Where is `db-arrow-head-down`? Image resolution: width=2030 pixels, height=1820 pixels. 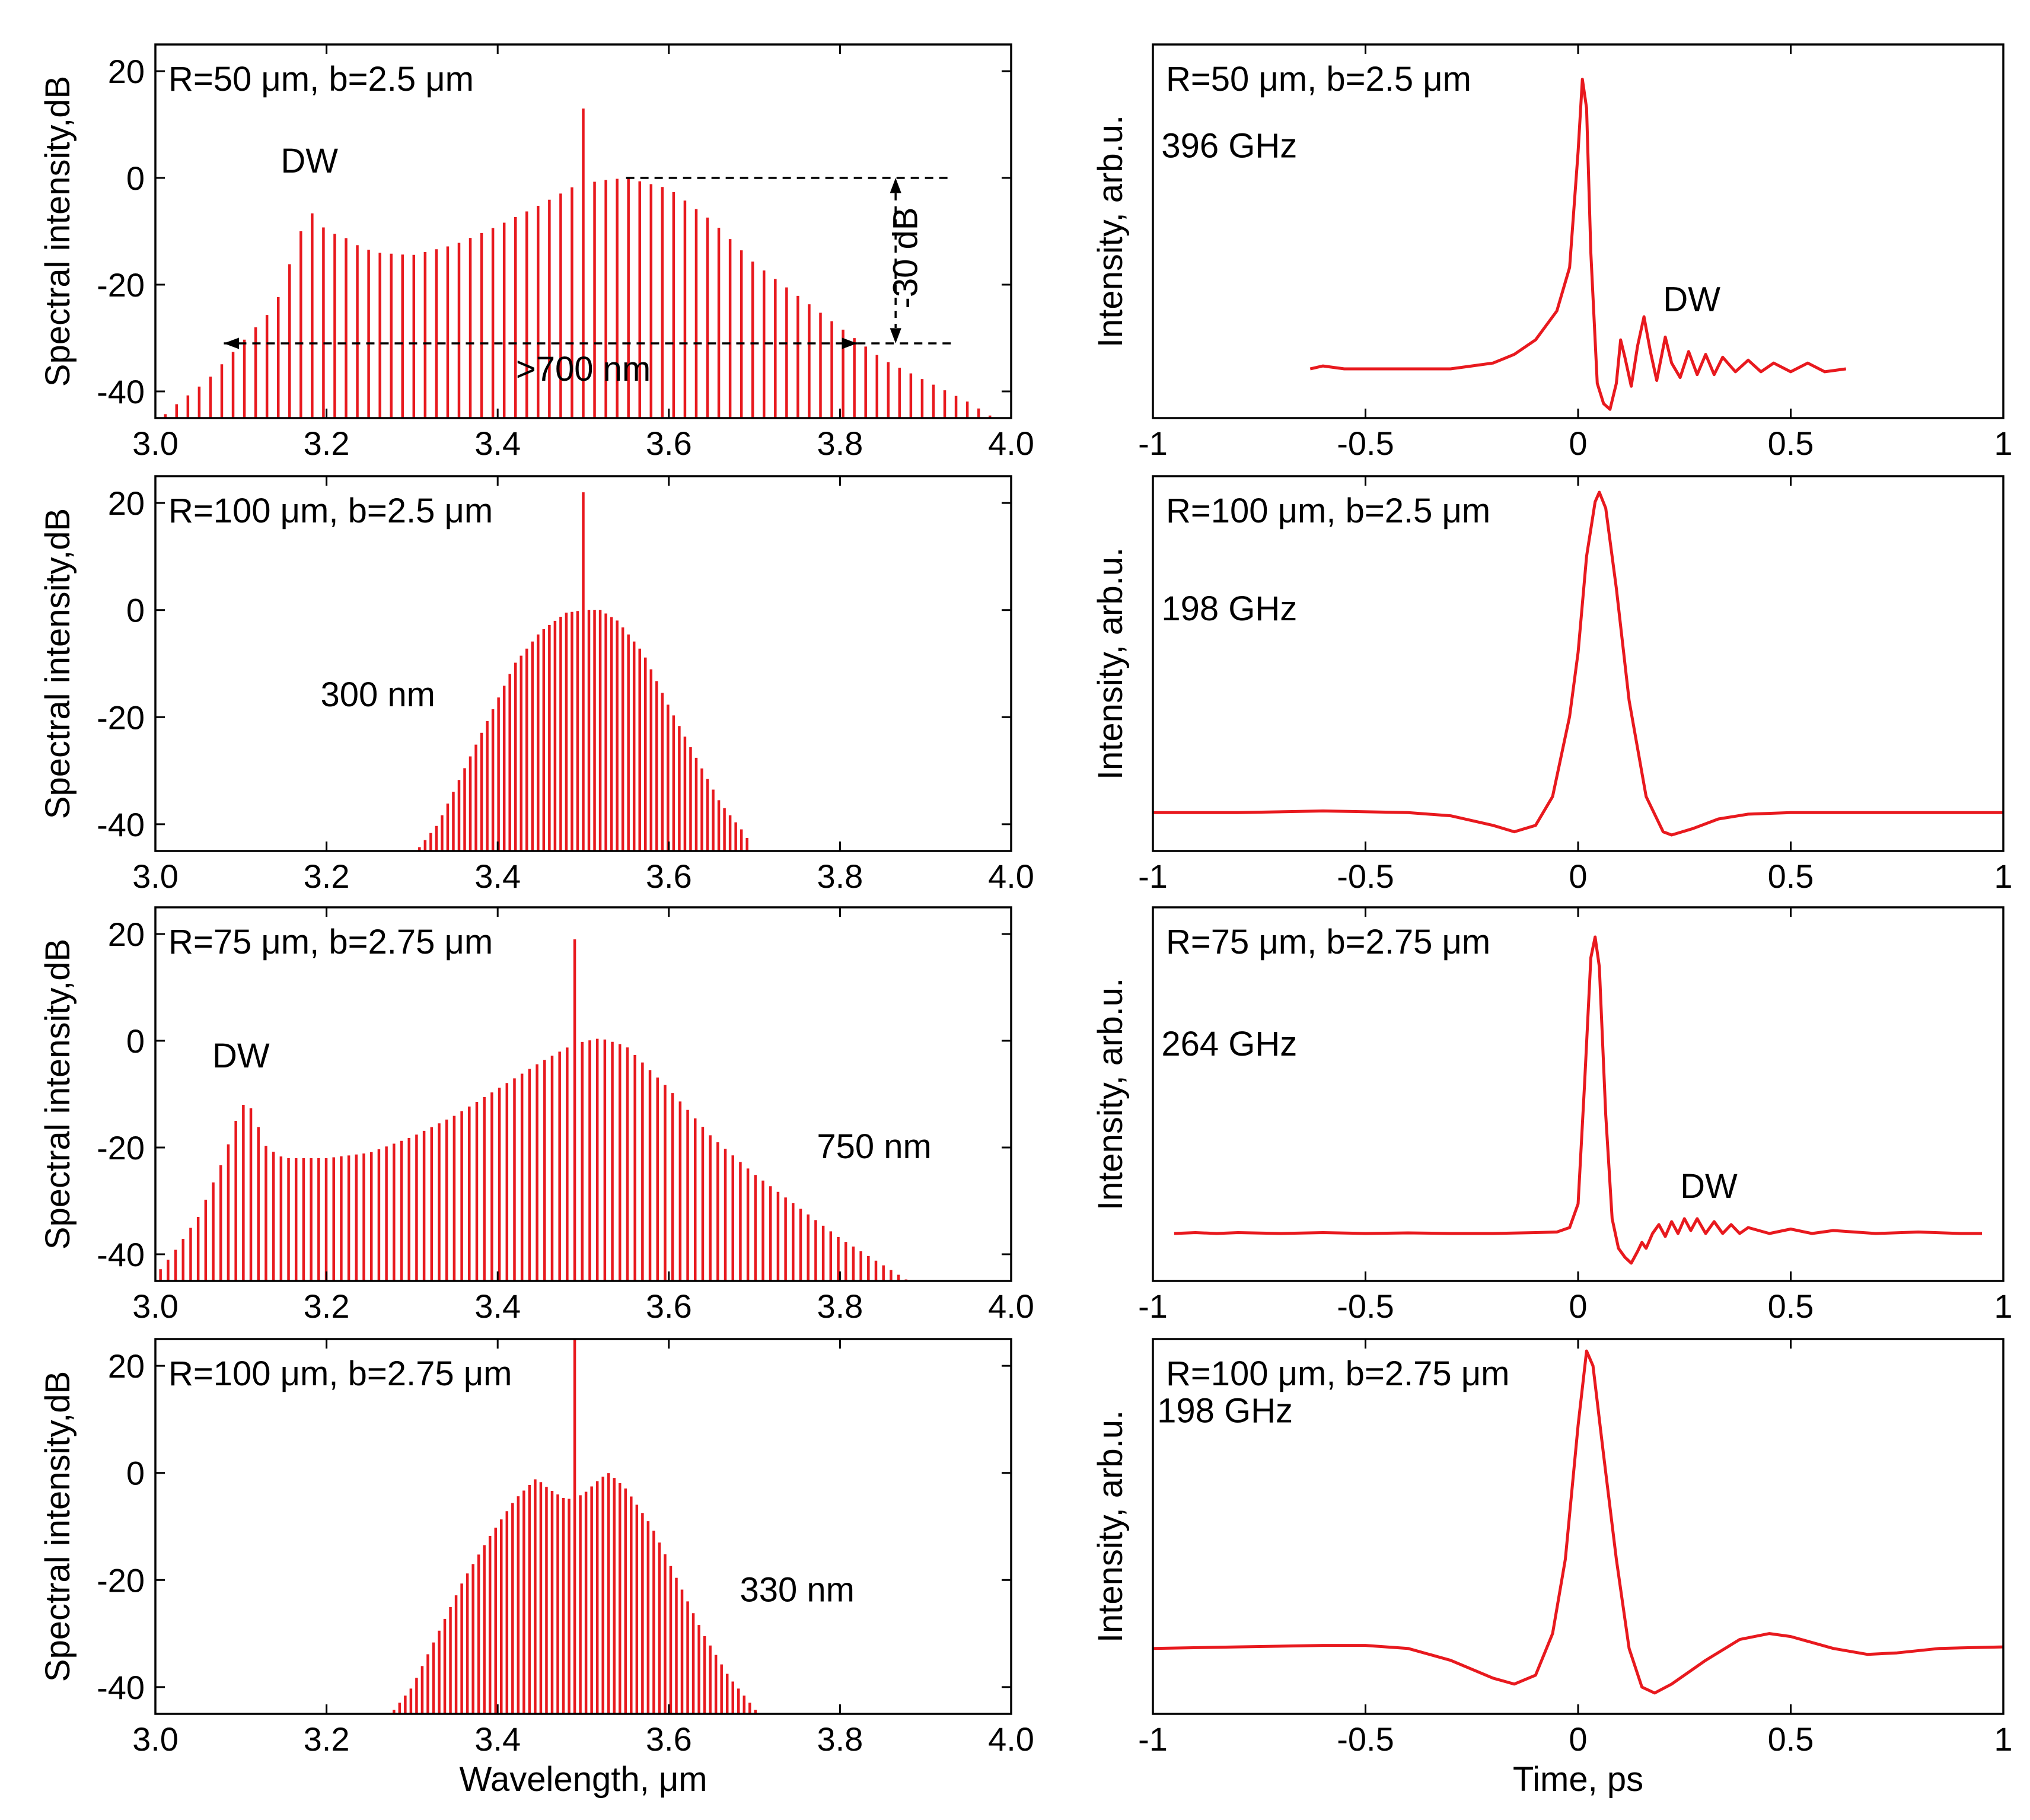 db-arrow-head-down is located at coordinates (895, 335).